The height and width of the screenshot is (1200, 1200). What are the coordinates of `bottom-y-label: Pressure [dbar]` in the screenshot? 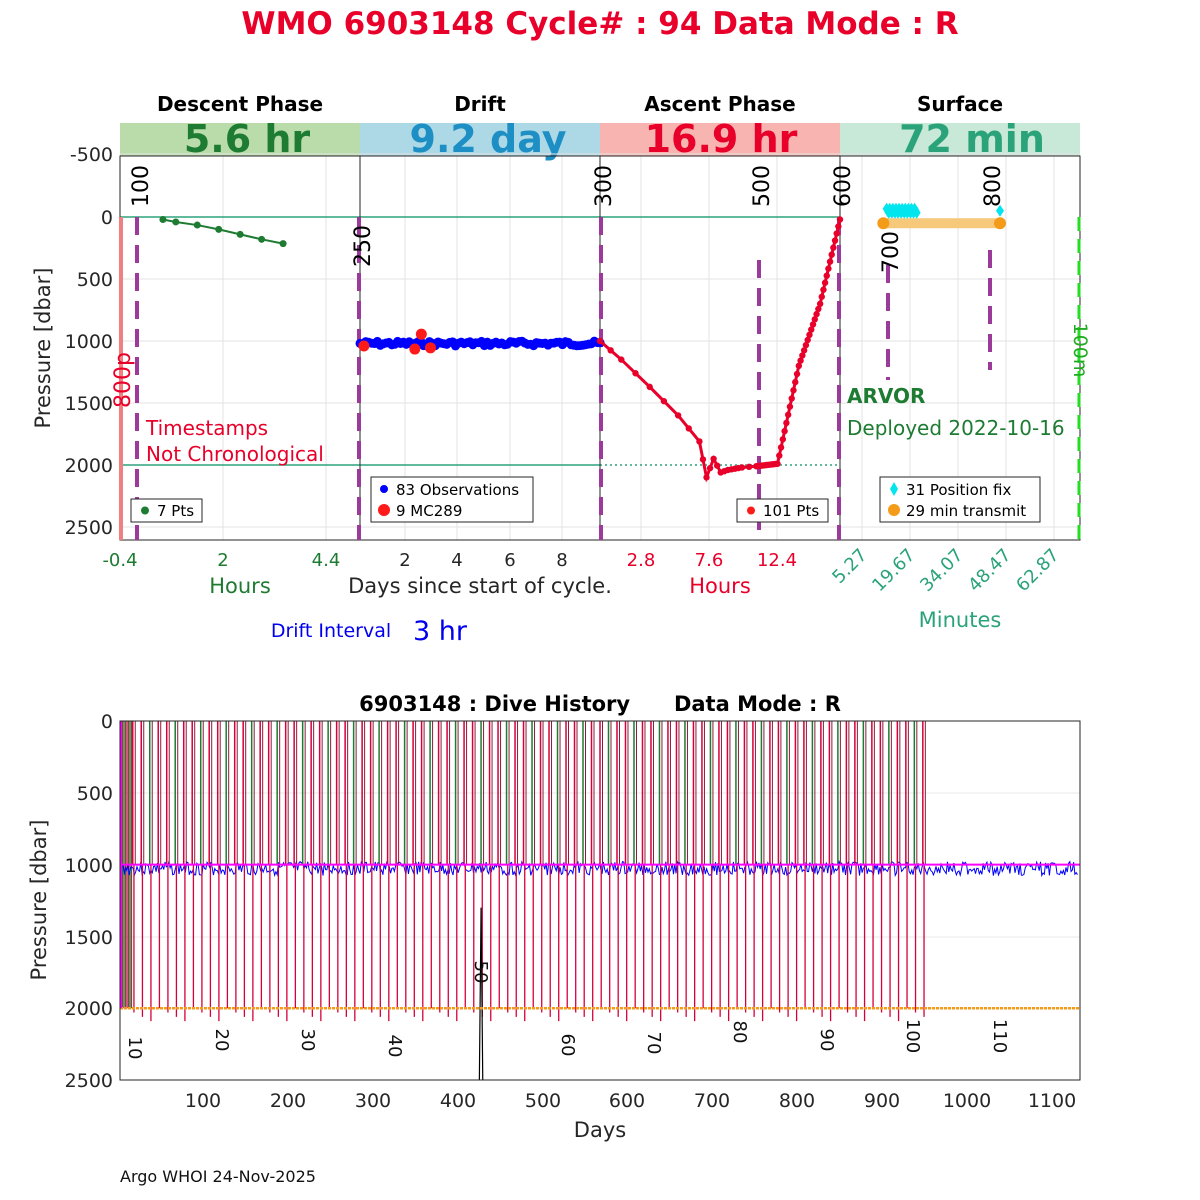 It's located at (39, 900).